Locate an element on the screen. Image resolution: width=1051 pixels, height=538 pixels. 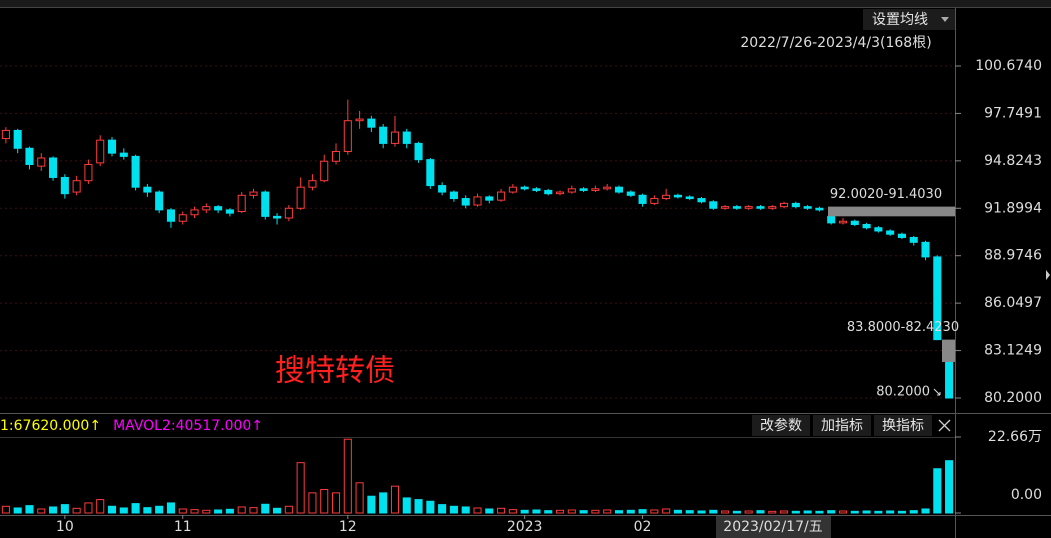
ma-button-bg is located at coordinates (909, 19).